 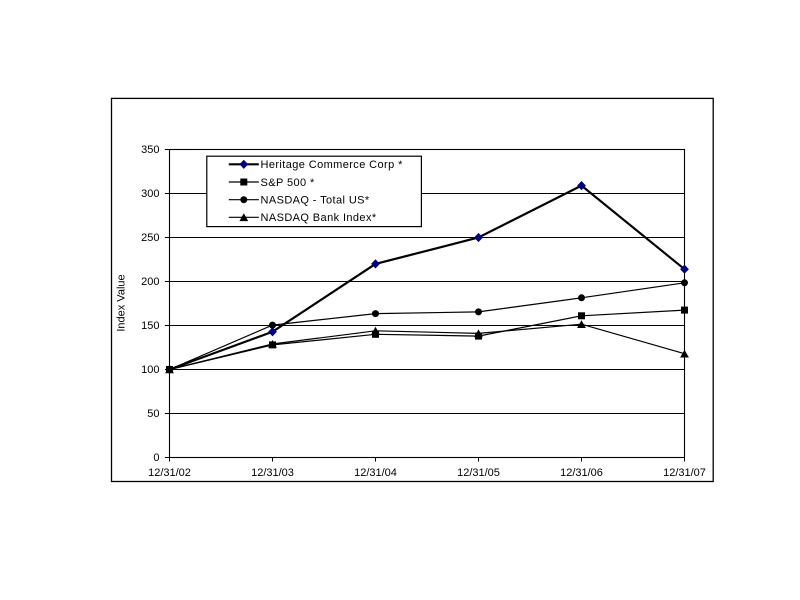 What do you see at coordinates (150, 370) in the screenshot?
I see `svg-text: 100` at bounding box center [150, 370].